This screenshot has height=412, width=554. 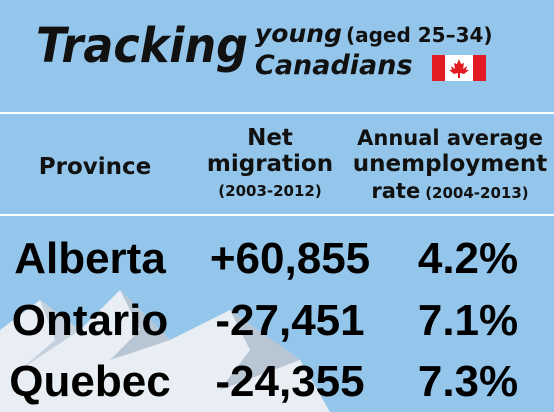 What do you see at coordinates (270, 138) in the screenshot?
I see `header-line: Net` at bounding box center [270, 138].